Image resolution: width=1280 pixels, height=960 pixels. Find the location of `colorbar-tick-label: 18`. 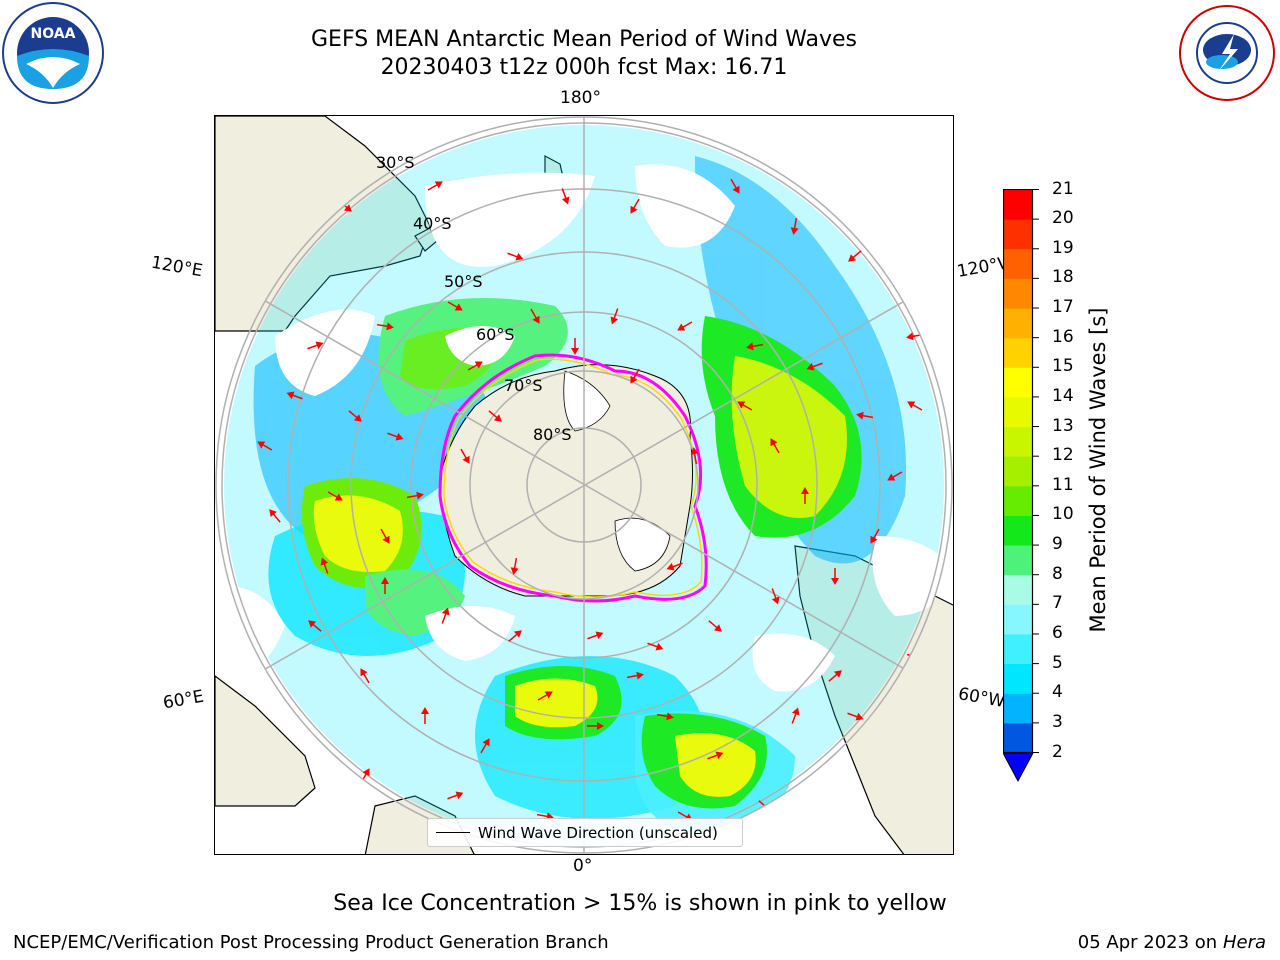

colorbar-tick-label: 18 is located at coordinates (1063, 277).